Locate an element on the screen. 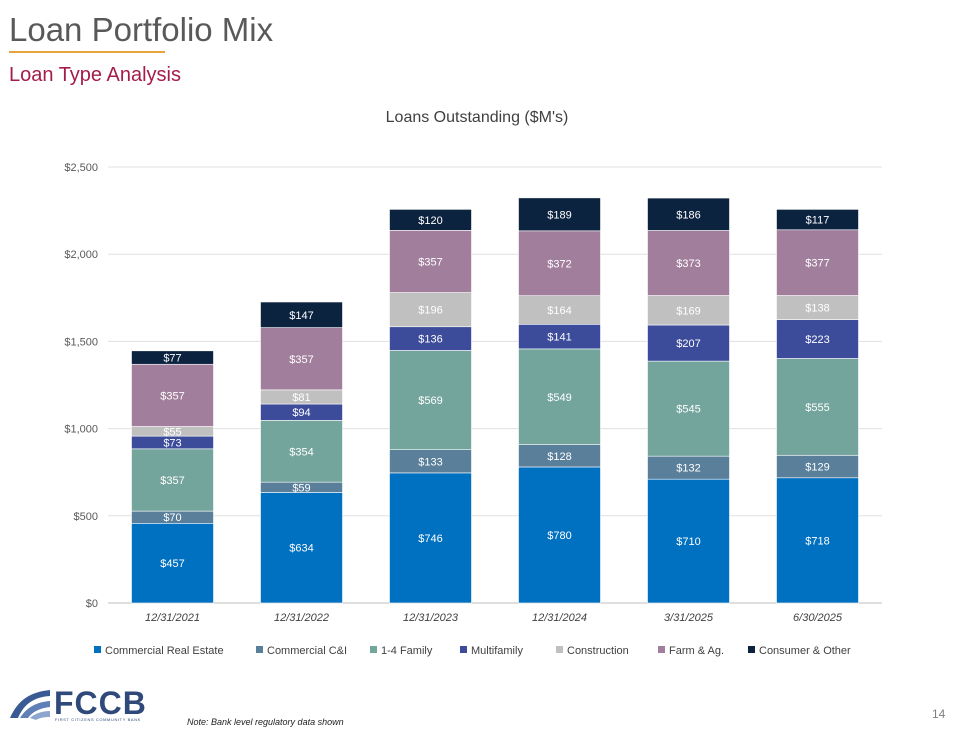 The height and width of the screenshot is (730, 960). legend-label: Multifamily is located at coordinates (497, 651).